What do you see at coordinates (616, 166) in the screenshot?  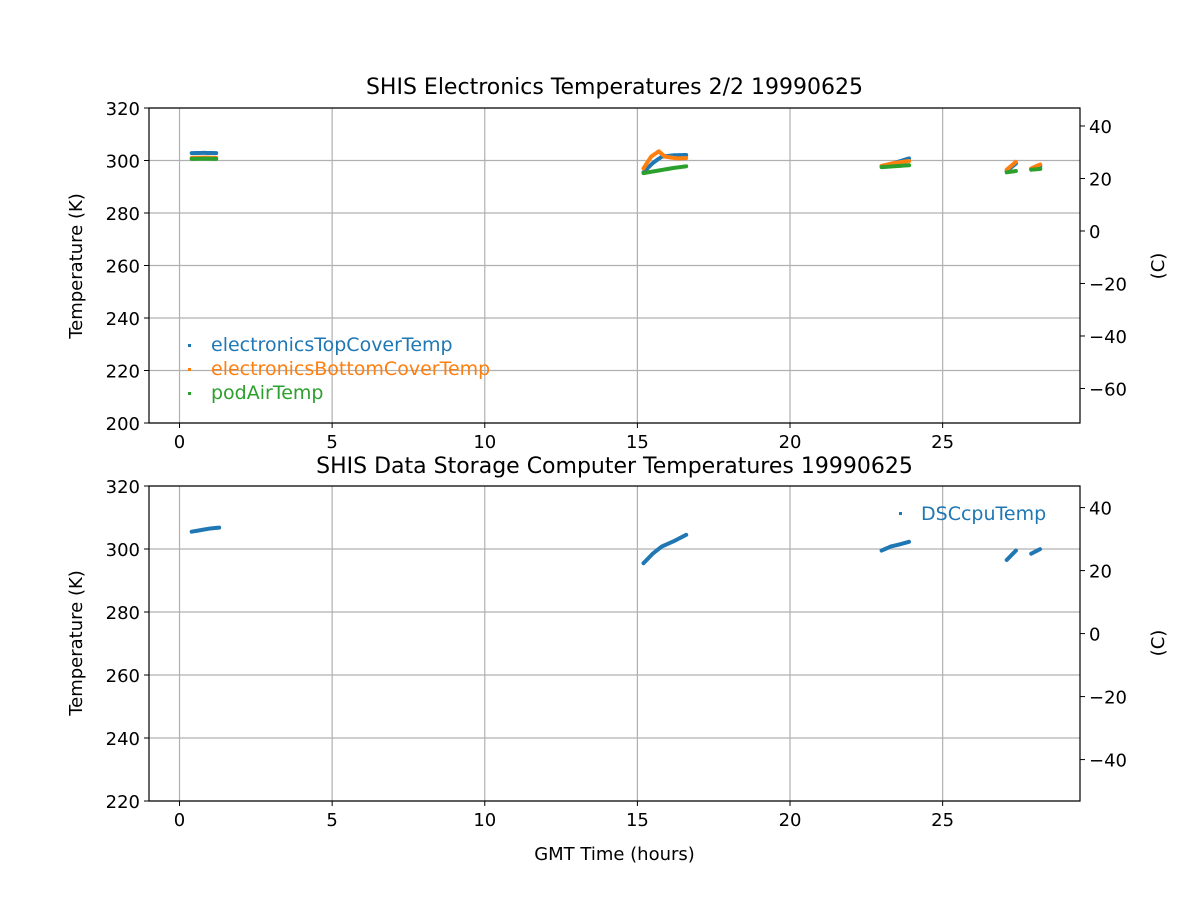 I see `series-podAirTemp` at bounding box center [616, 166].